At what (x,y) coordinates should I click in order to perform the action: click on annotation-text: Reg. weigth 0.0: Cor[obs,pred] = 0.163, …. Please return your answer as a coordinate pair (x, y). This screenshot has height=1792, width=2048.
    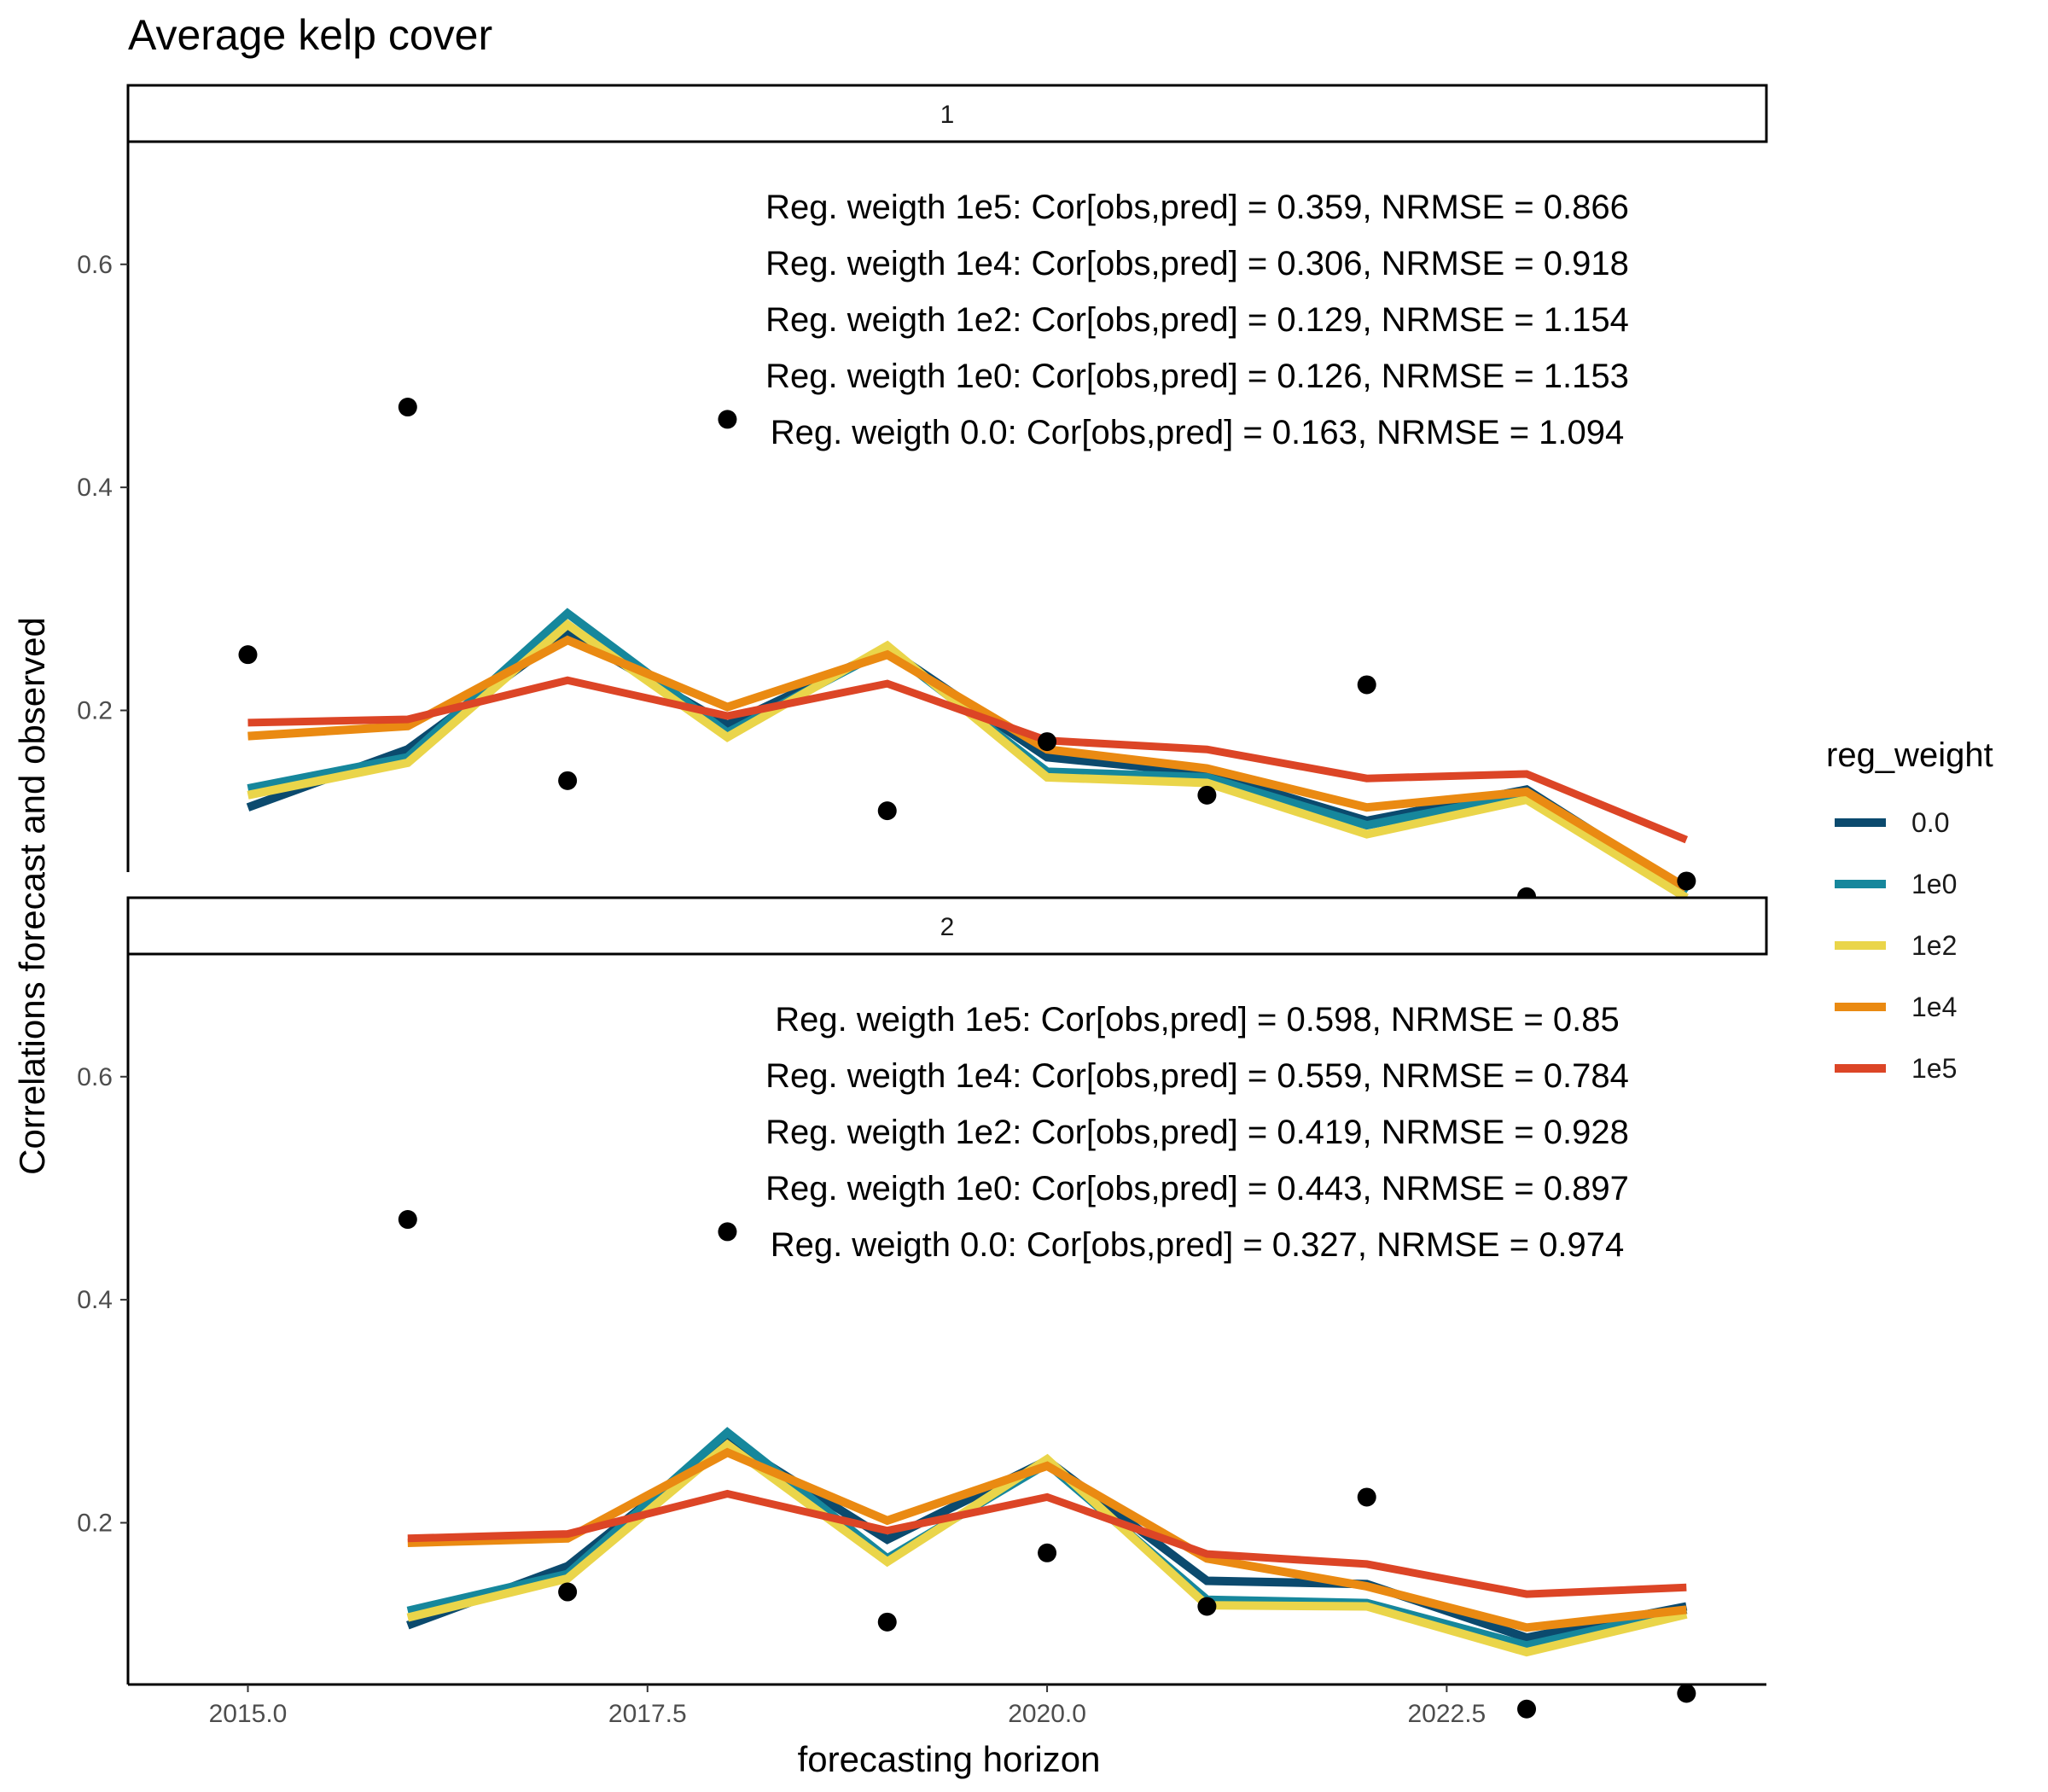
    Looking at the image, I should click on (1198, 432).